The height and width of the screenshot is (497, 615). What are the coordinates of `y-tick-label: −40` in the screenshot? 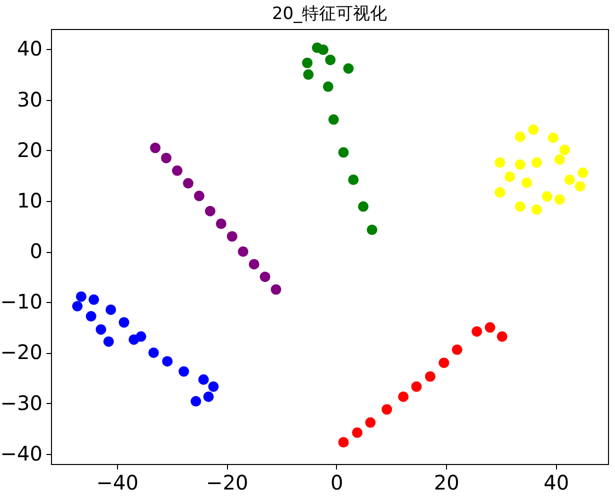 It's located at (21, 453).